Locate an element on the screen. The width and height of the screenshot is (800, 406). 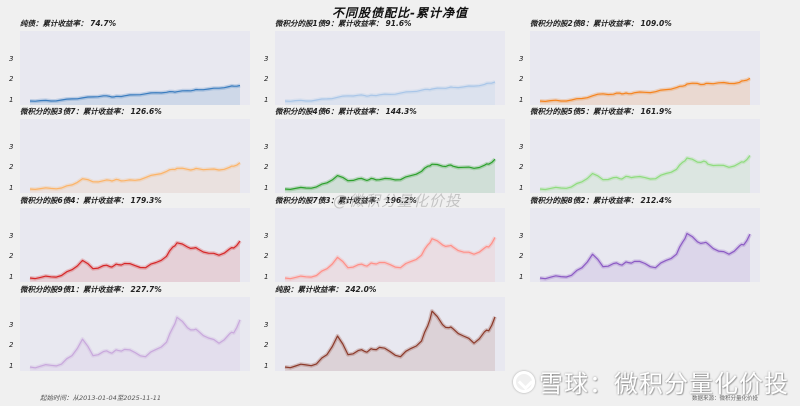
chart-panel: 微积分的股4债6：累计收益率： 144.3% 3 2 1 is located at coordinates (380, 149).